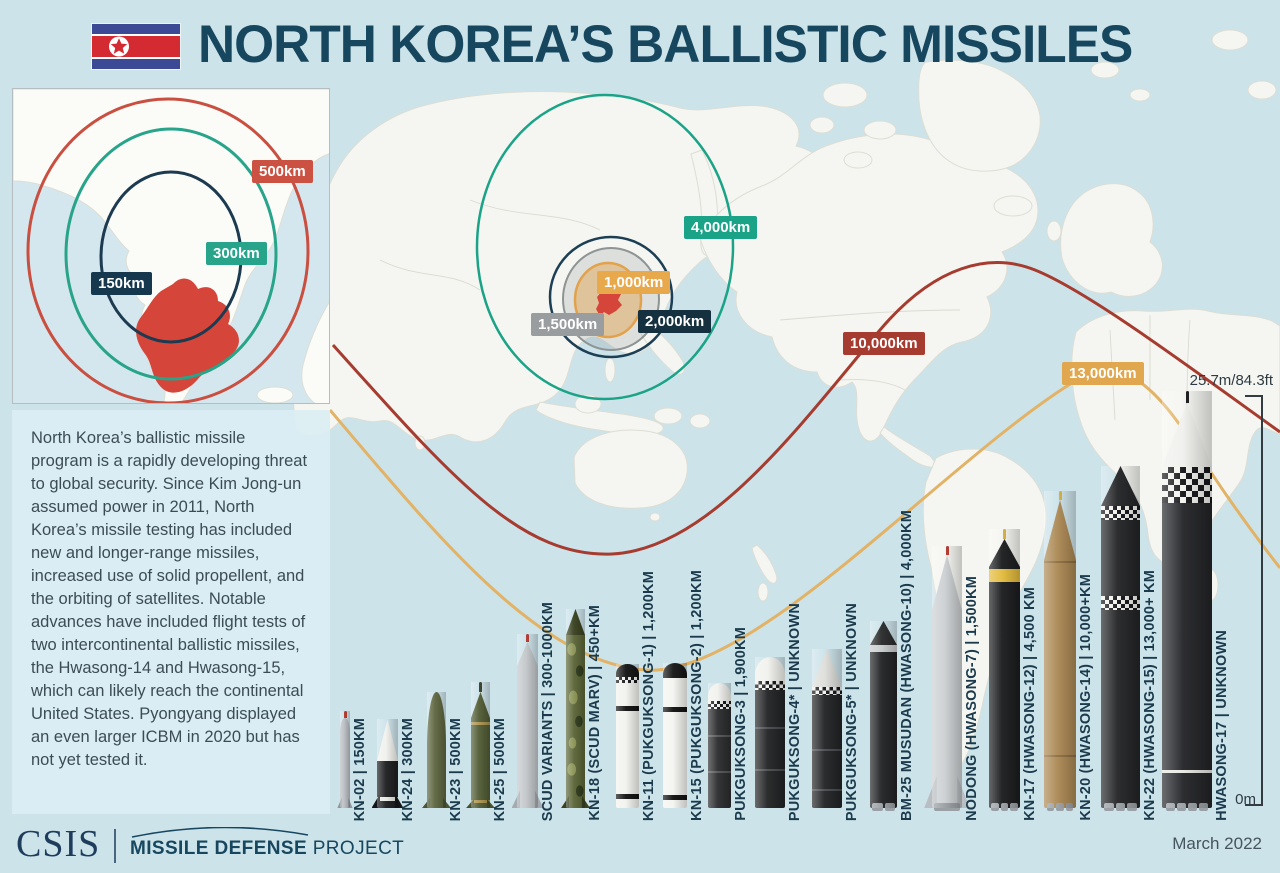 The height and width of the screenshot is (873, 1280). Describe the element at coordinates (315, 352) in the screenshot. I see `inset-japan` at that location.